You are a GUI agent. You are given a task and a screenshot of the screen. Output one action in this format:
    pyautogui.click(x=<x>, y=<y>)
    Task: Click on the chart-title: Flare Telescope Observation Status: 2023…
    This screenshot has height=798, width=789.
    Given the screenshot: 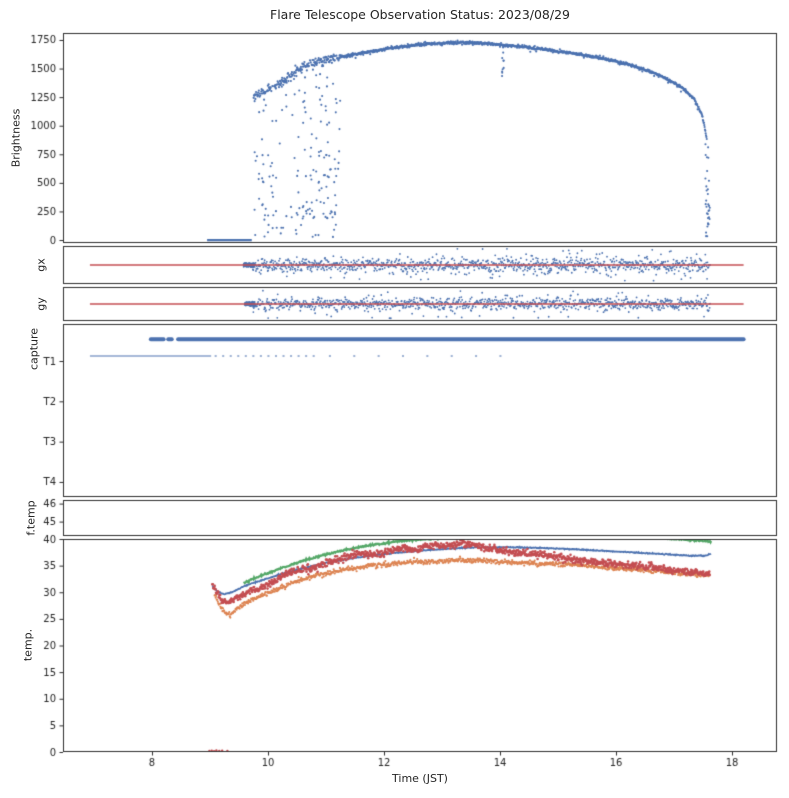 What is the action you would take?
    pyautogui.click(x=420, y=14)
    